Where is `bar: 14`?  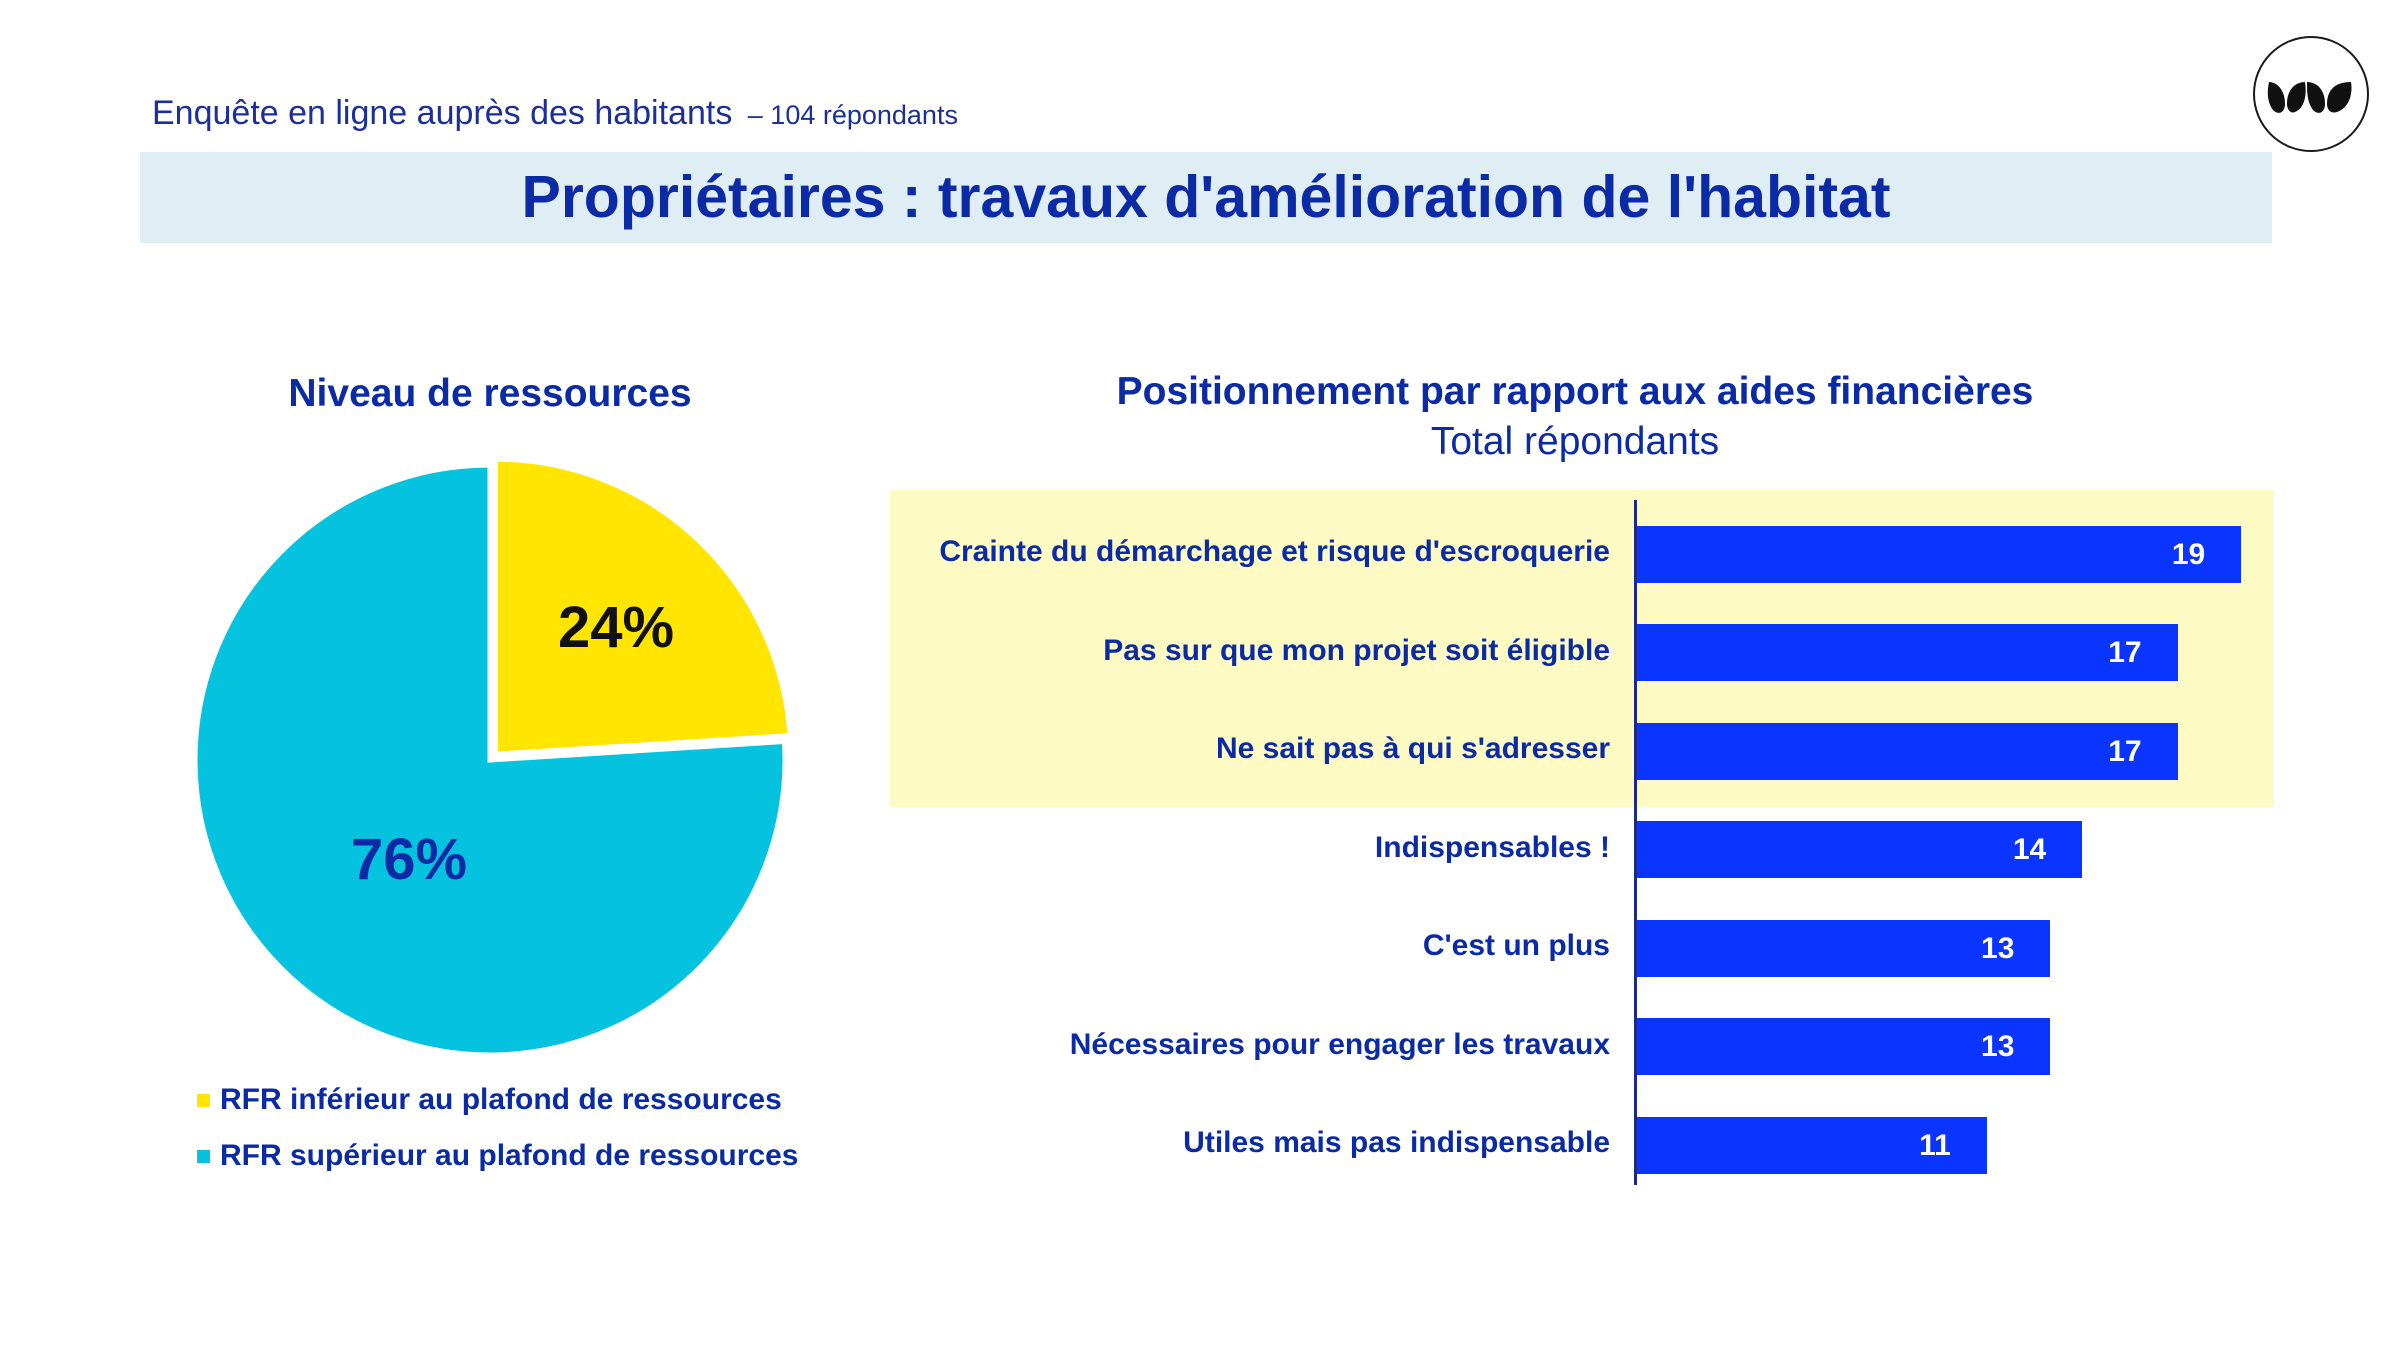
bar: 14 is located at coordinates (1860, 849).